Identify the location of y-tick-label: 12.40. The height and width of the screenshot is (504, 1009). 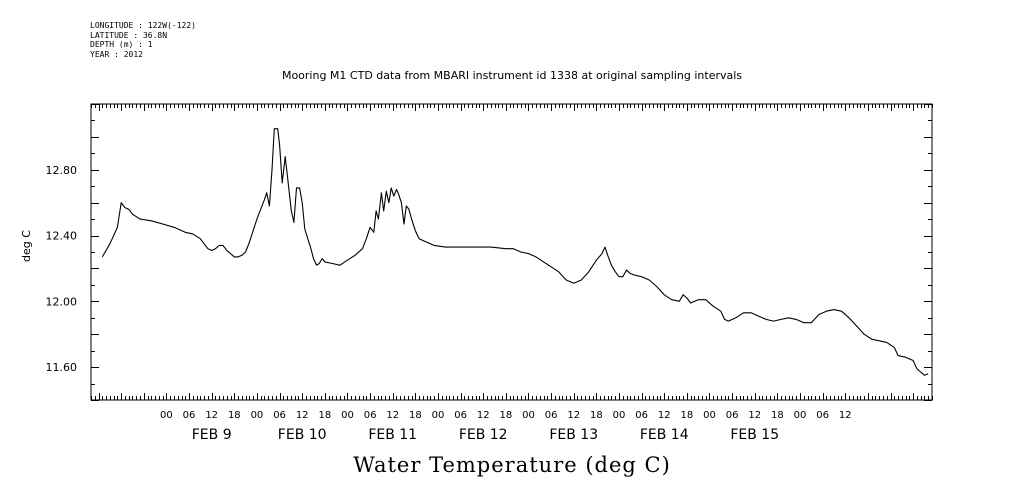
(62, 236).